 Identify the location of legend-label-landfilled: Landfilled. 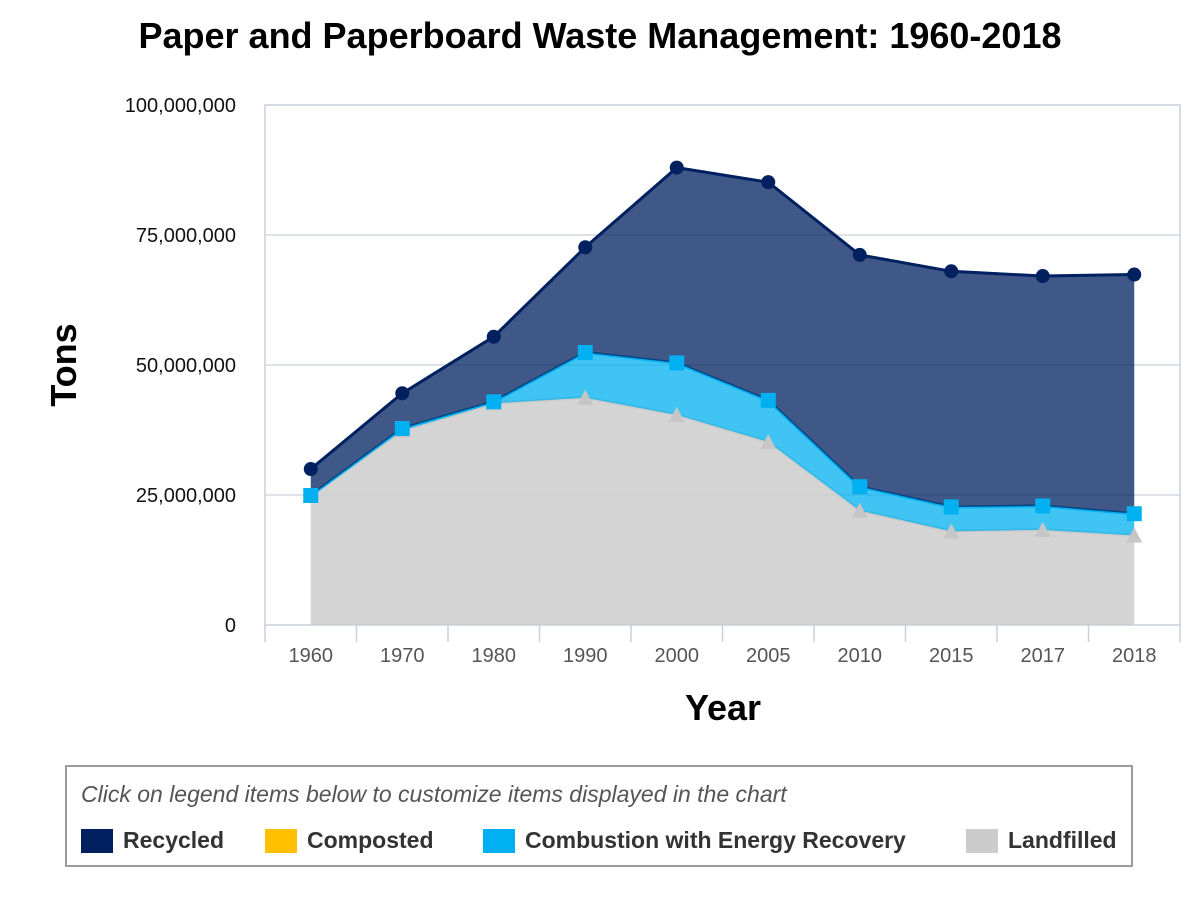
(1062, 840).